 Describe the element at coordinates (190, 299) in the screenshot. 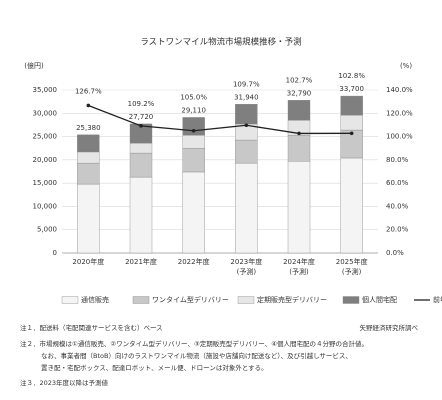

I see `legend-label: ワンタイム型デリバリー` at that location.